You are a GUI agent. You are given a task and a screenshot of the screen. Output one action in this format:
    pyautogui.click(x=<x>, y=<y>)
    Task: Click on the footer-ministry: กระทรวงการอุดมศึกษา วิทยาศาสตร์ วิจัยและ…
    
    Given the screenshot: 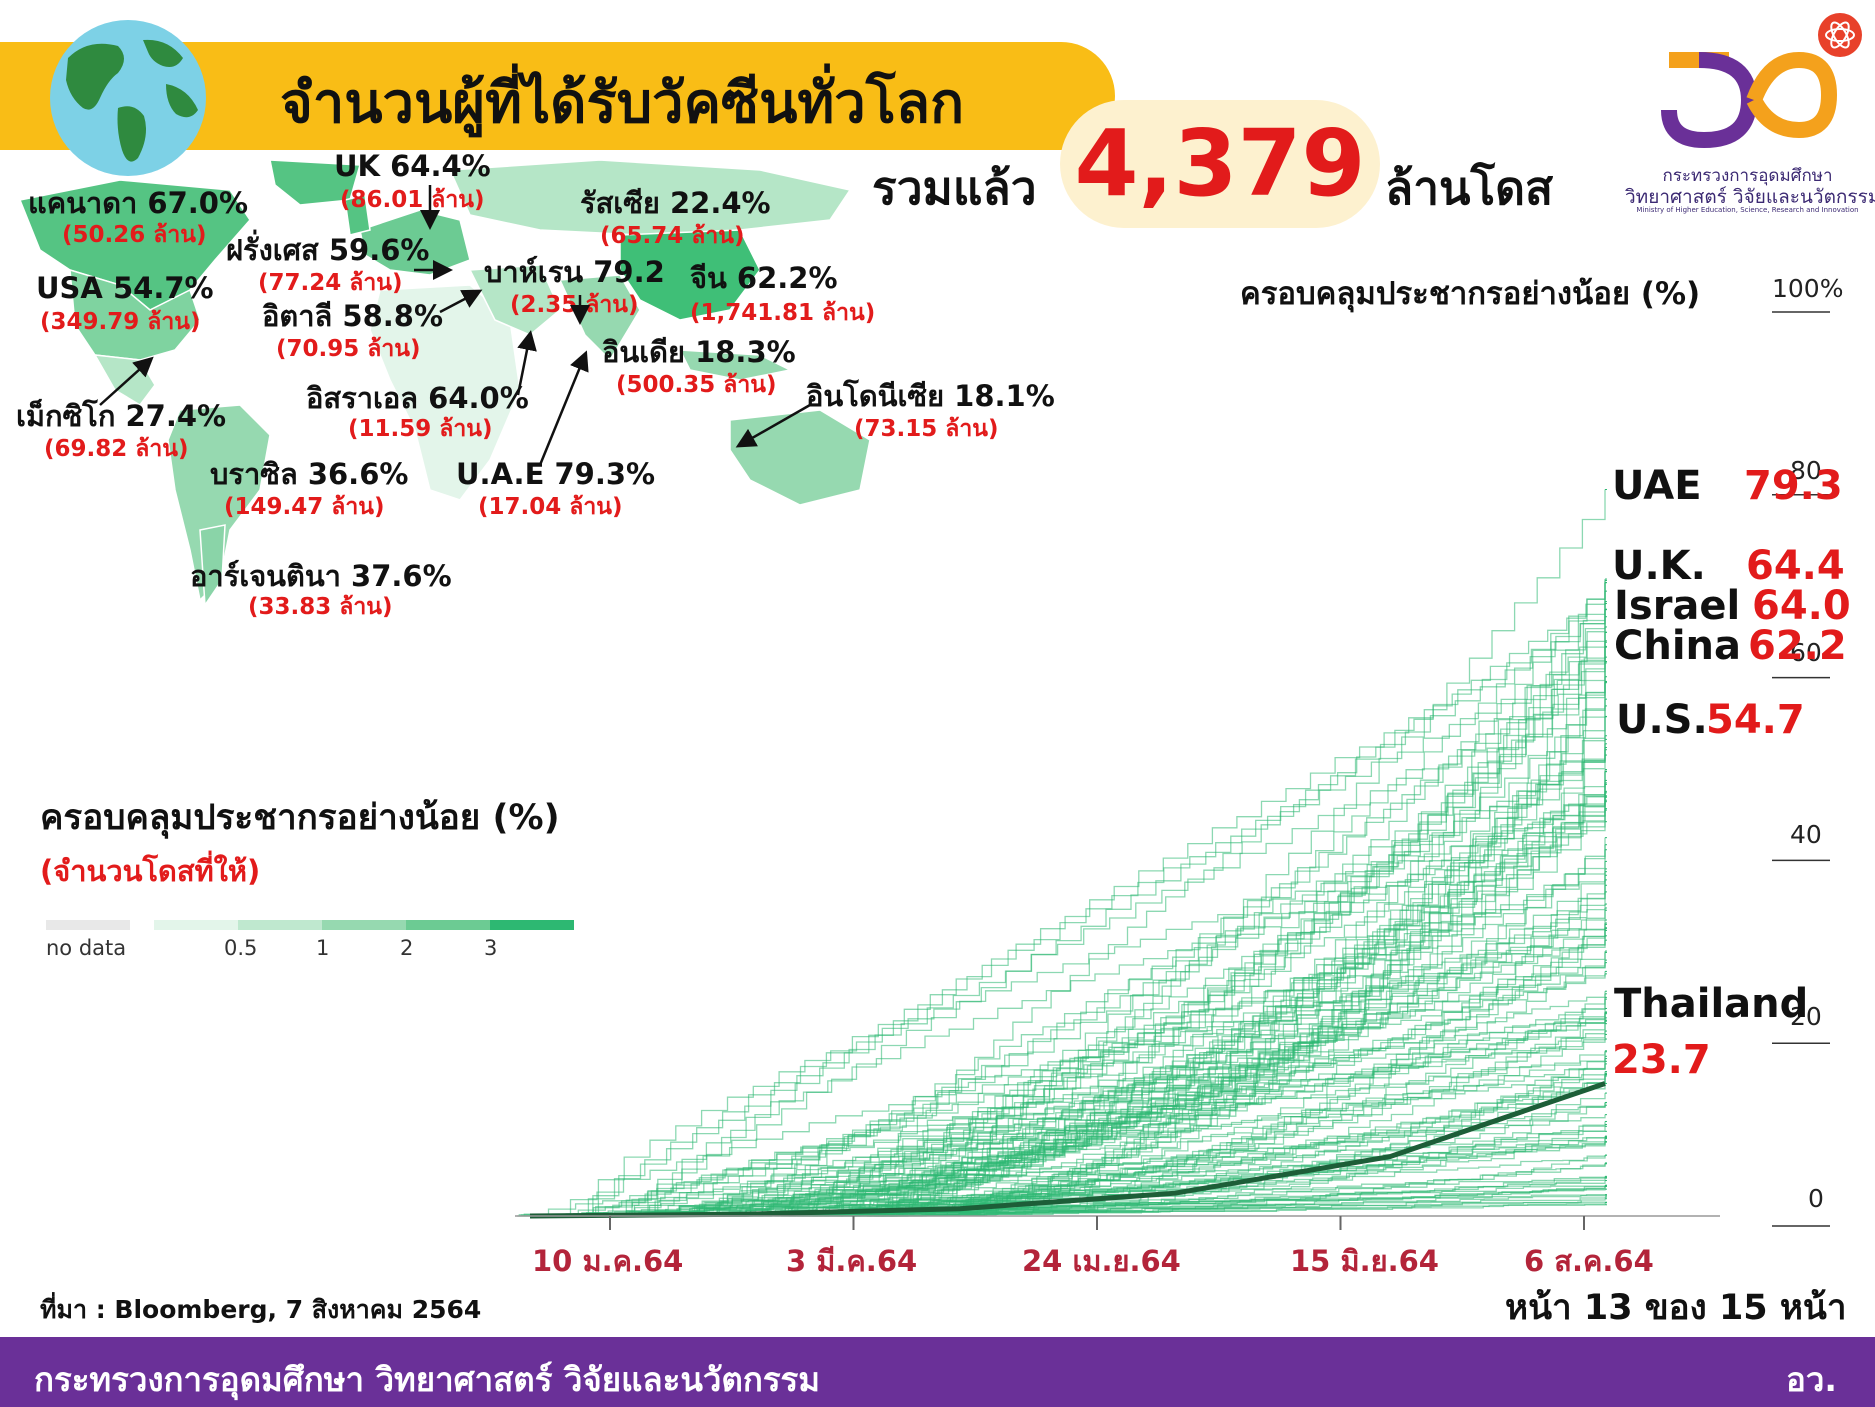 What is the action you would take?
    pyautogui.click(x=427, y=1379)
    